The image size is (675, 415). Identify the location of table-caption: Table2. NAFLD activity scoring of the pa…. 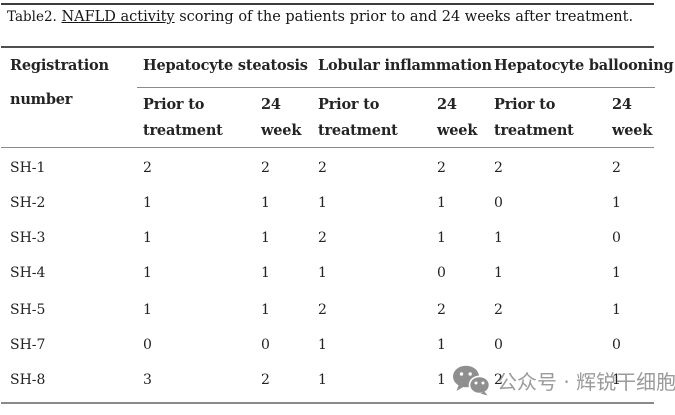
(320, 17).